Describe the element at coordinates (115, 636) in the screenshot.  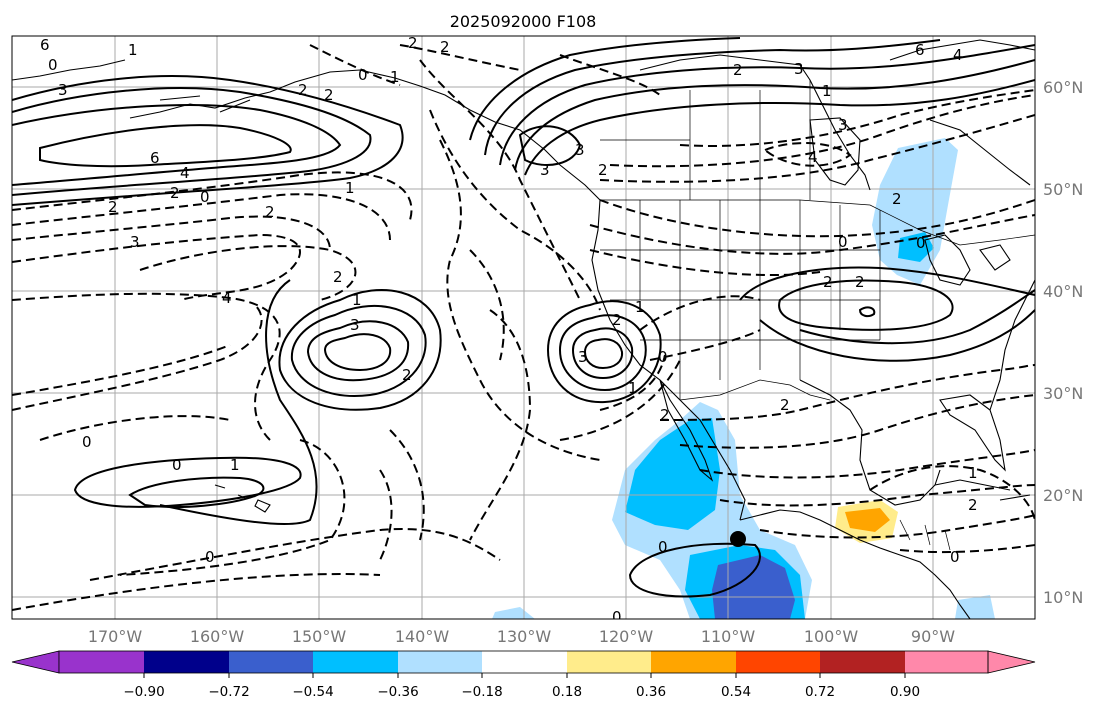
I see `lon-label: 170°W` at that location.